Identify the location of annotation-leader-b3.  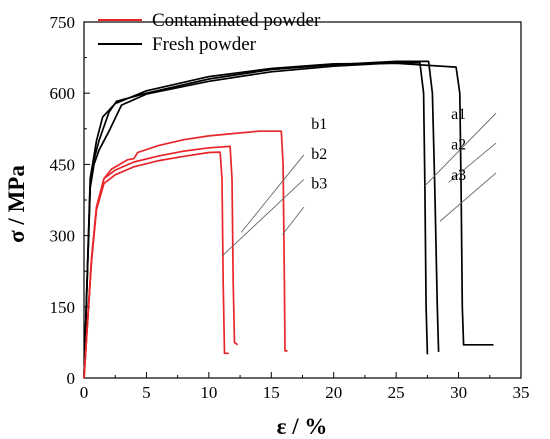
(293, 220).